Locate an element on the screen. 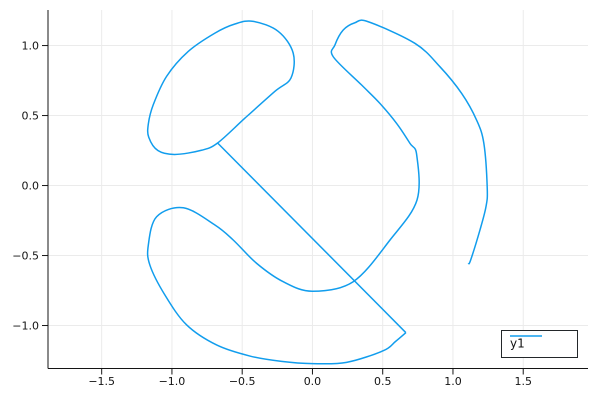  x-tick-label: 0.0 is located at coordinates (313, 381).